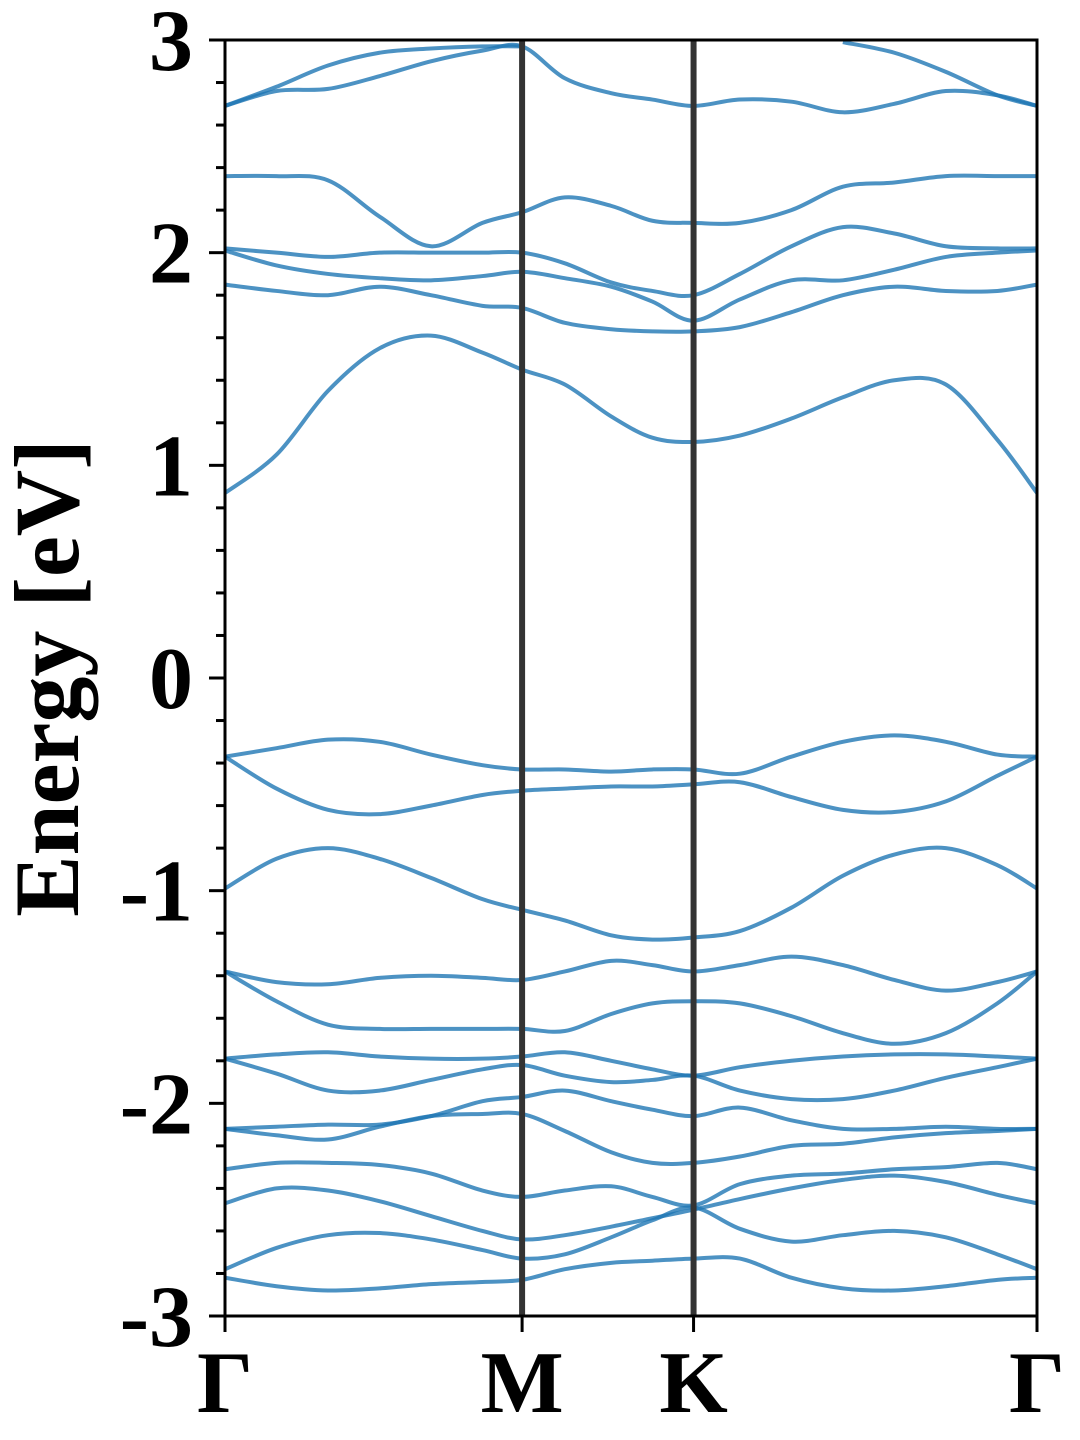 This screenshot has width=1080, height=1440. I want to click on y-tick-label: 0, so click(171, 679).